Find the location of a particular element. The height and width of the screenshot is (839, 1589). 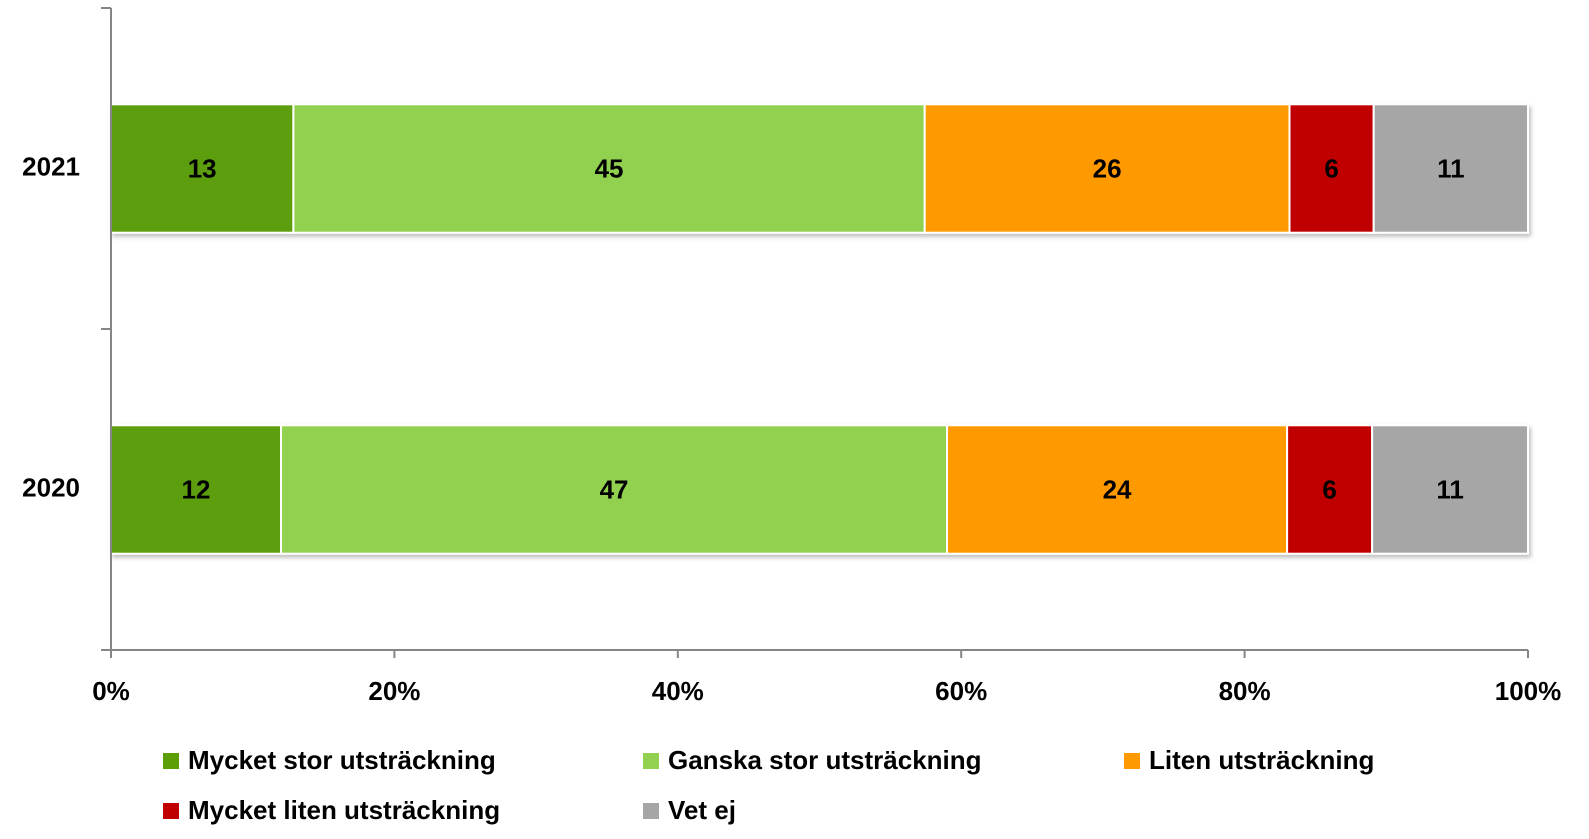

x-tick-label: 0% is located at coordinates (111, 691).